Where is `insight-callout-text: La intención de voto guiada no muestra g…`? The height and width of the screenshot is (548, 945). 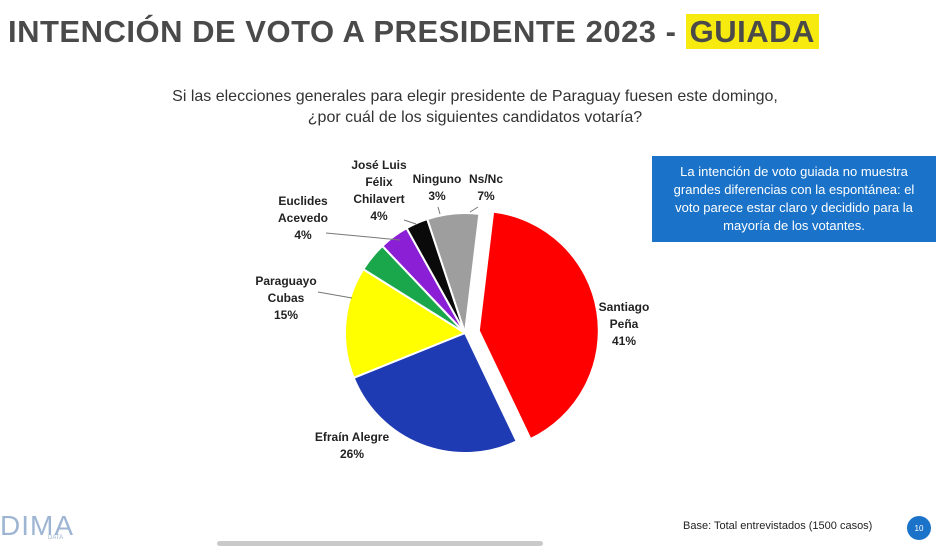 insight-callout-text: La intención de voto guiada no muestra g… is located at coordinates (794, 198).